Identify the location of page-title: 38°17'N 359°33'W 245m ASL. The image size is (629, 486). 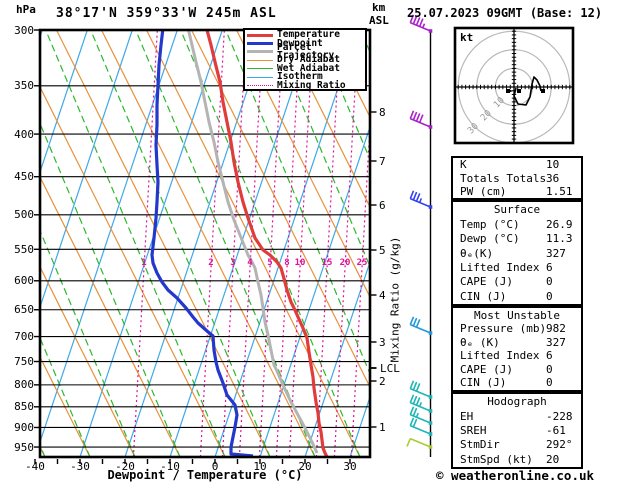
(166, 13).